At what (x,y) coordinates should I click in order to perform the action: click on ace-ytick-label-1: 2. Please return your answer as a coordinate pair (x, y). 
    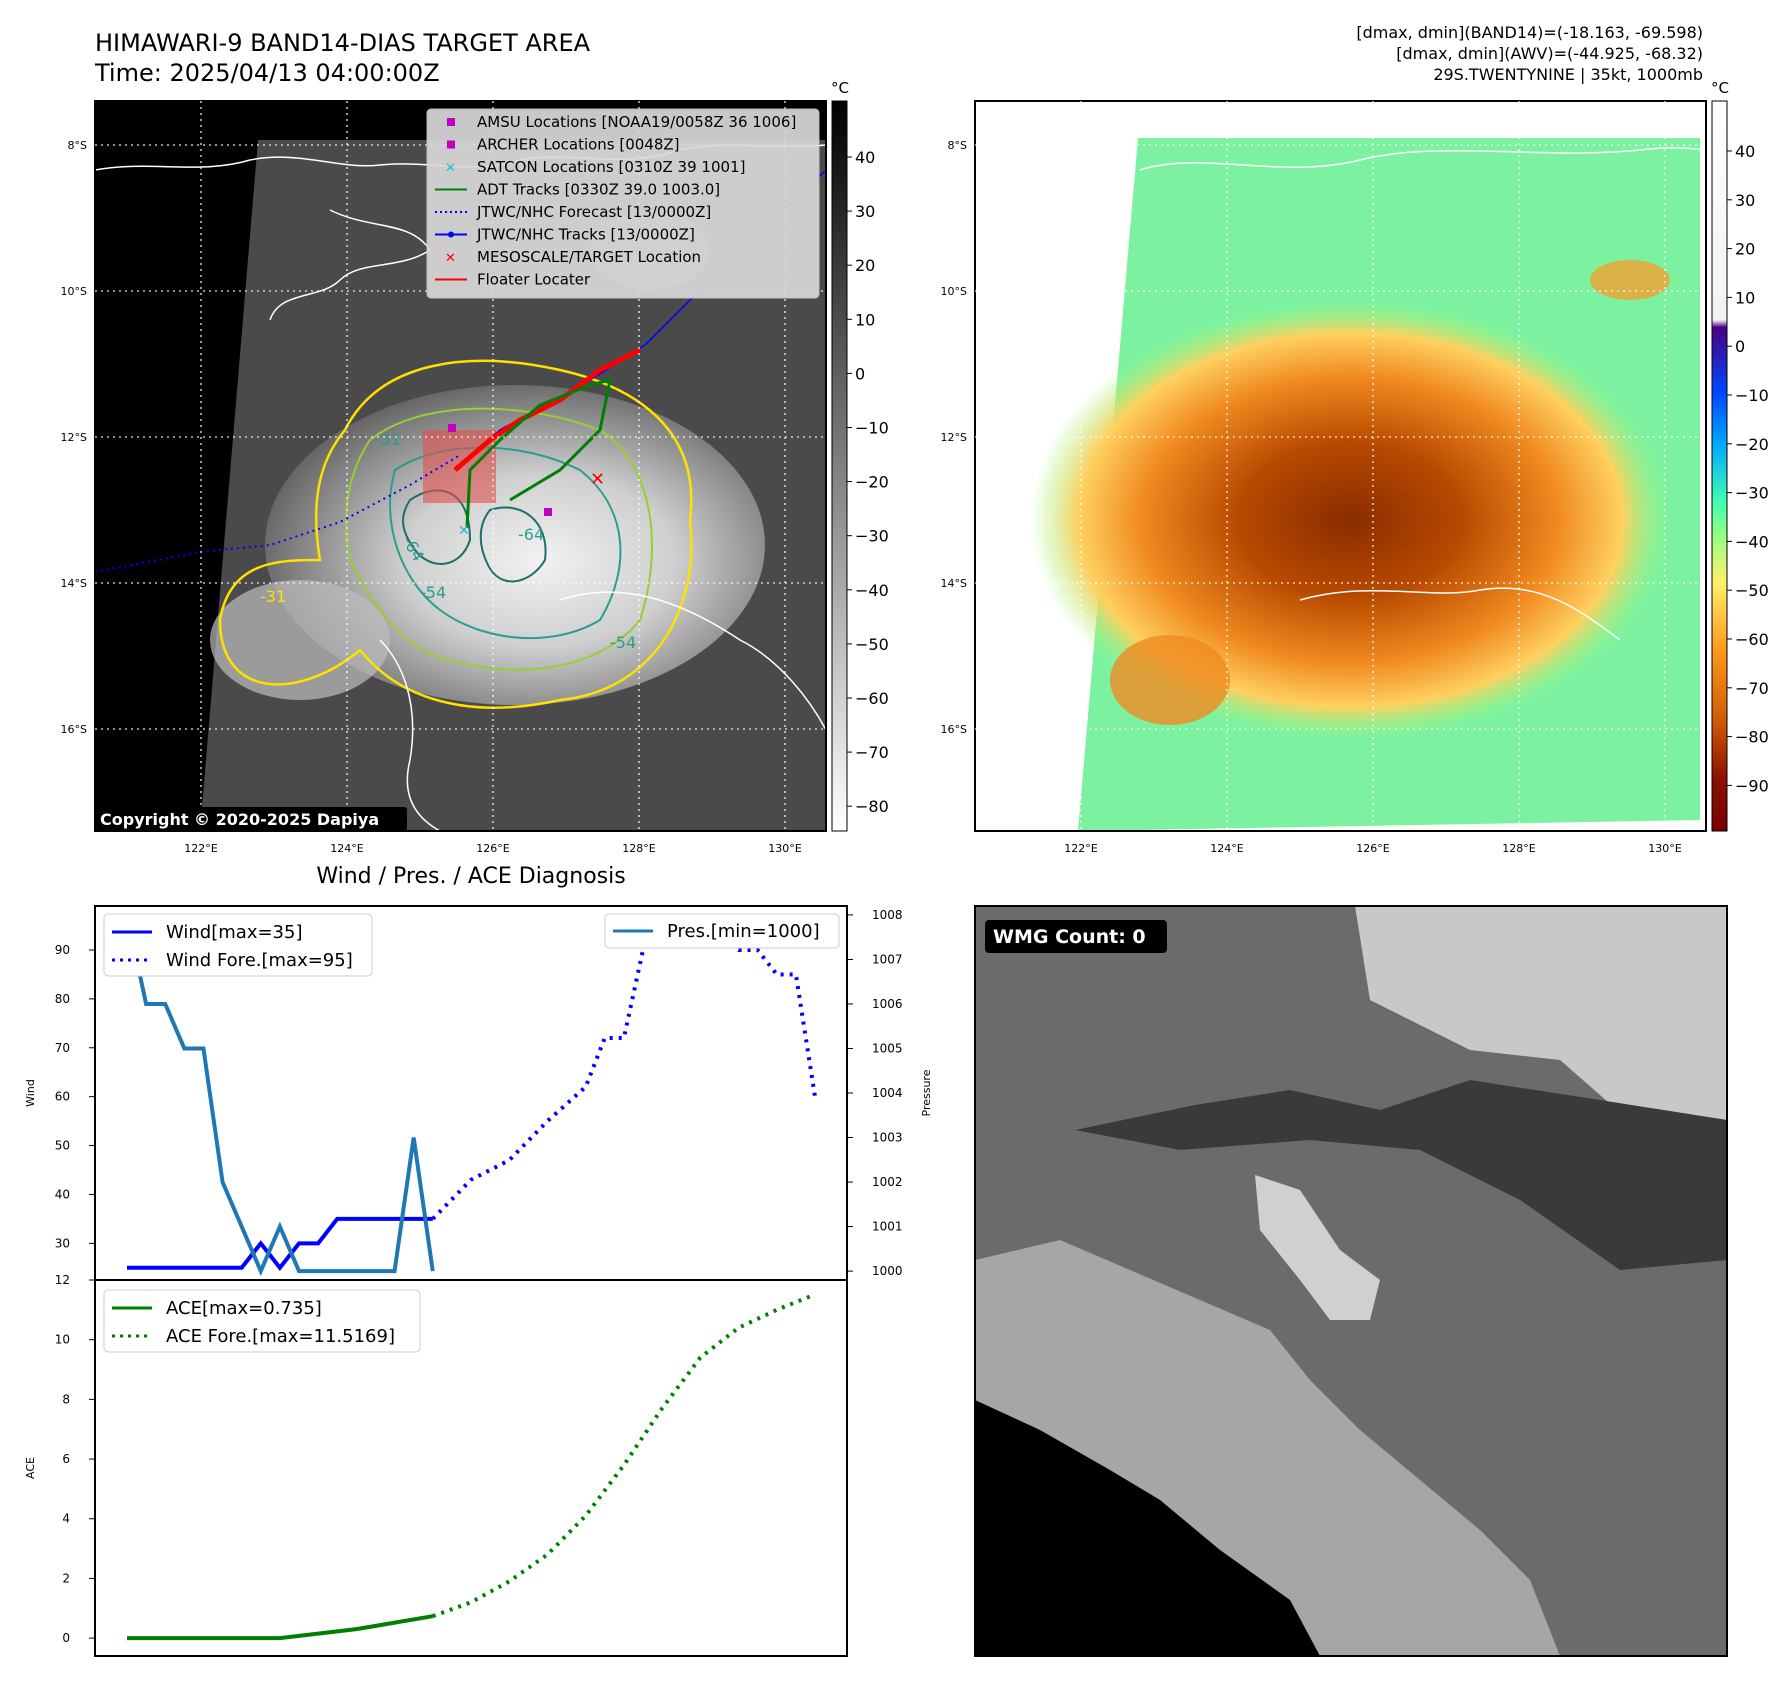
    Looking at the image, I should click on (66, 1578).